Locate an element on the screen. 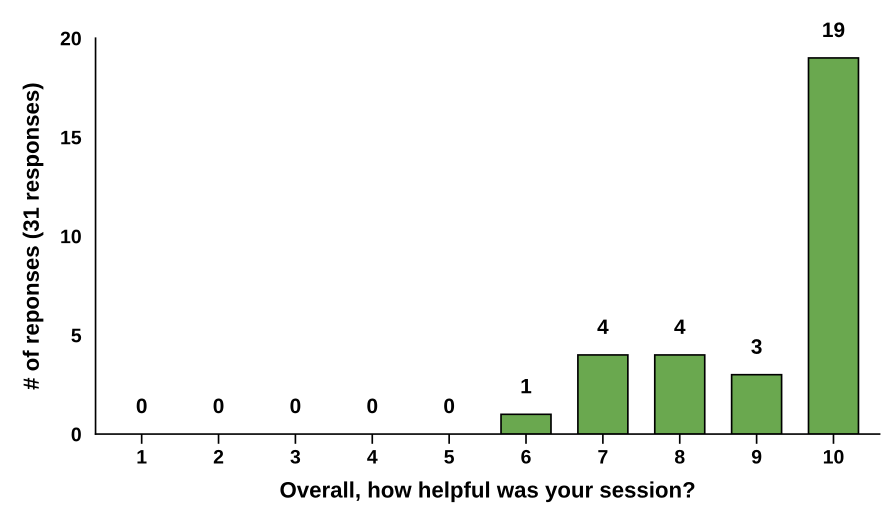 The height and width of the screenshot is (523, 893). y-tick-label: 15 is located at coordinates (71, 137).